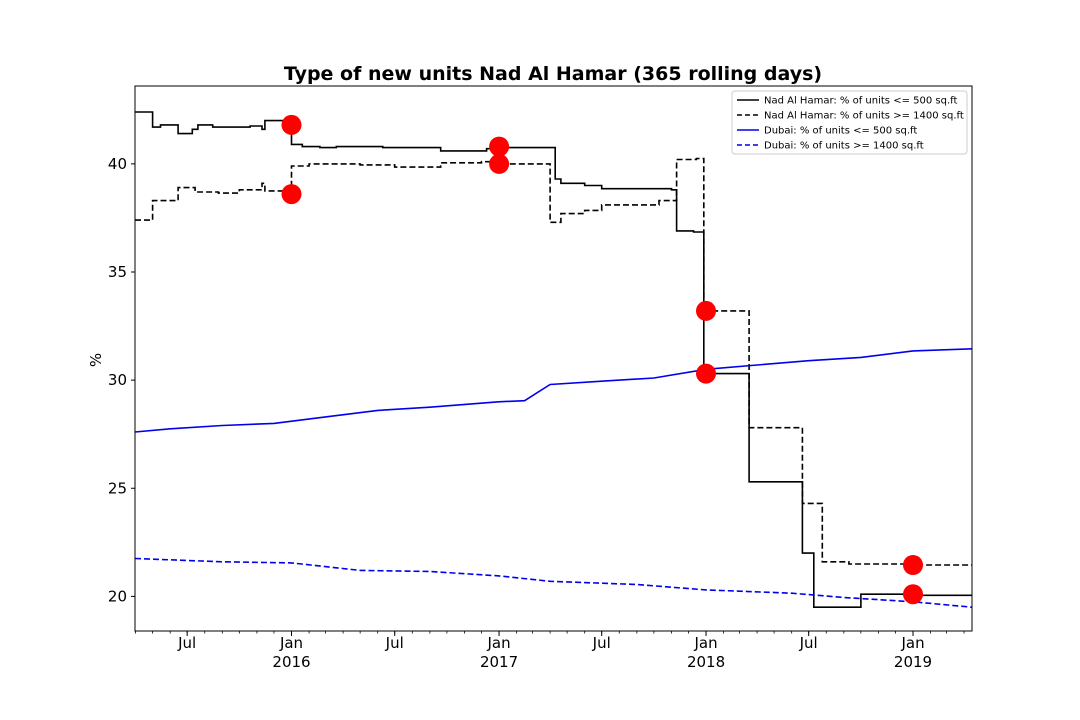  I want to click on y-tick-label: 25, so click(117, 488).